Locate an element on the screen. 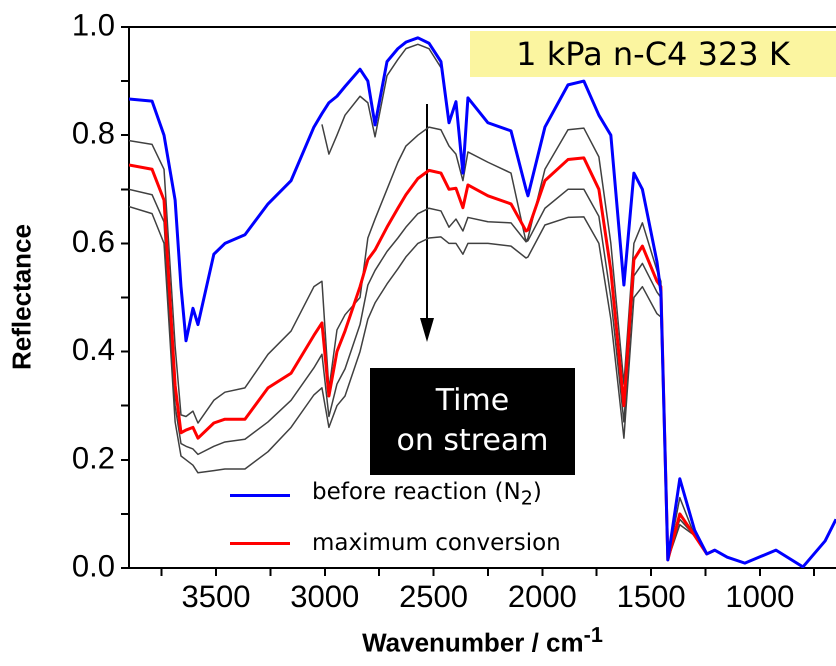  x-tick-label: 1000 is located at coordinates (759, 596).